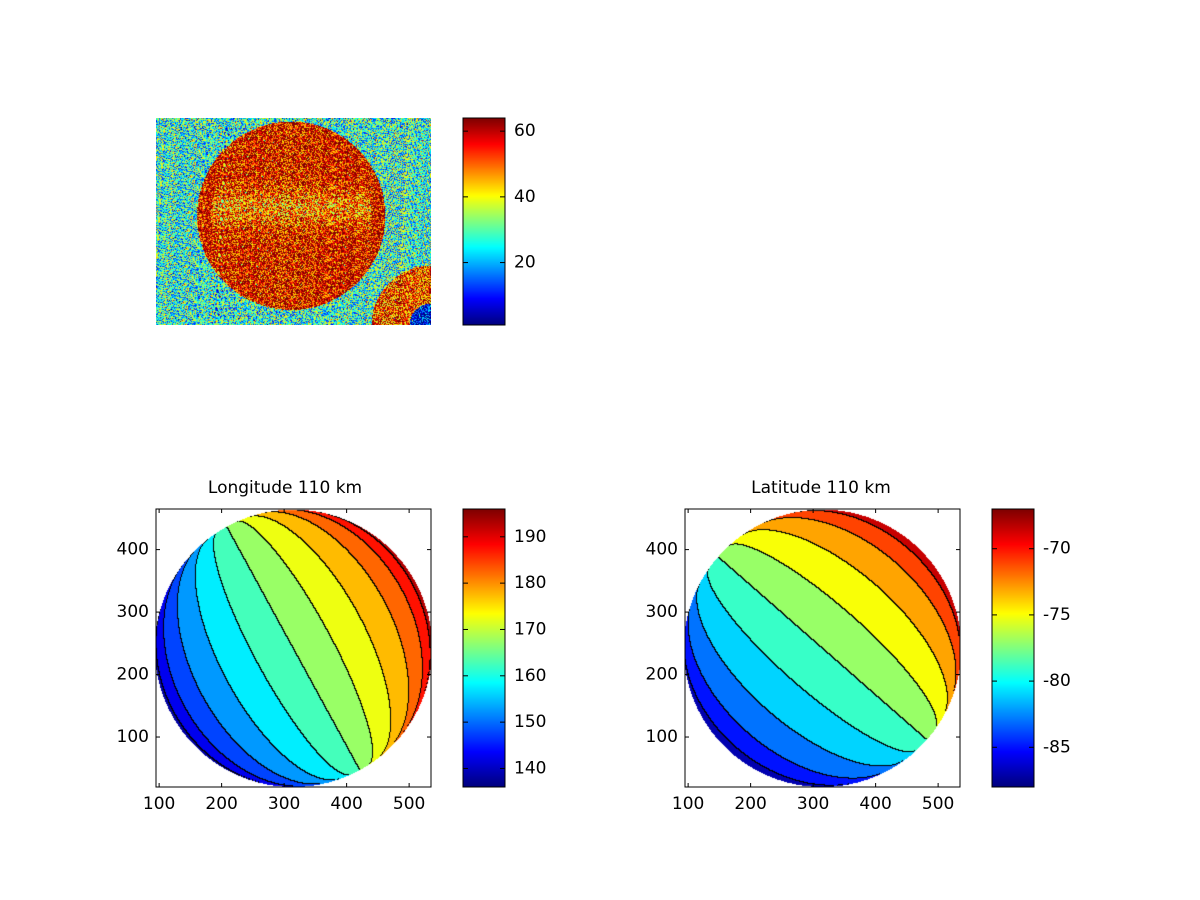  I want to click on latitude-axes-frame, so click(822, 648).